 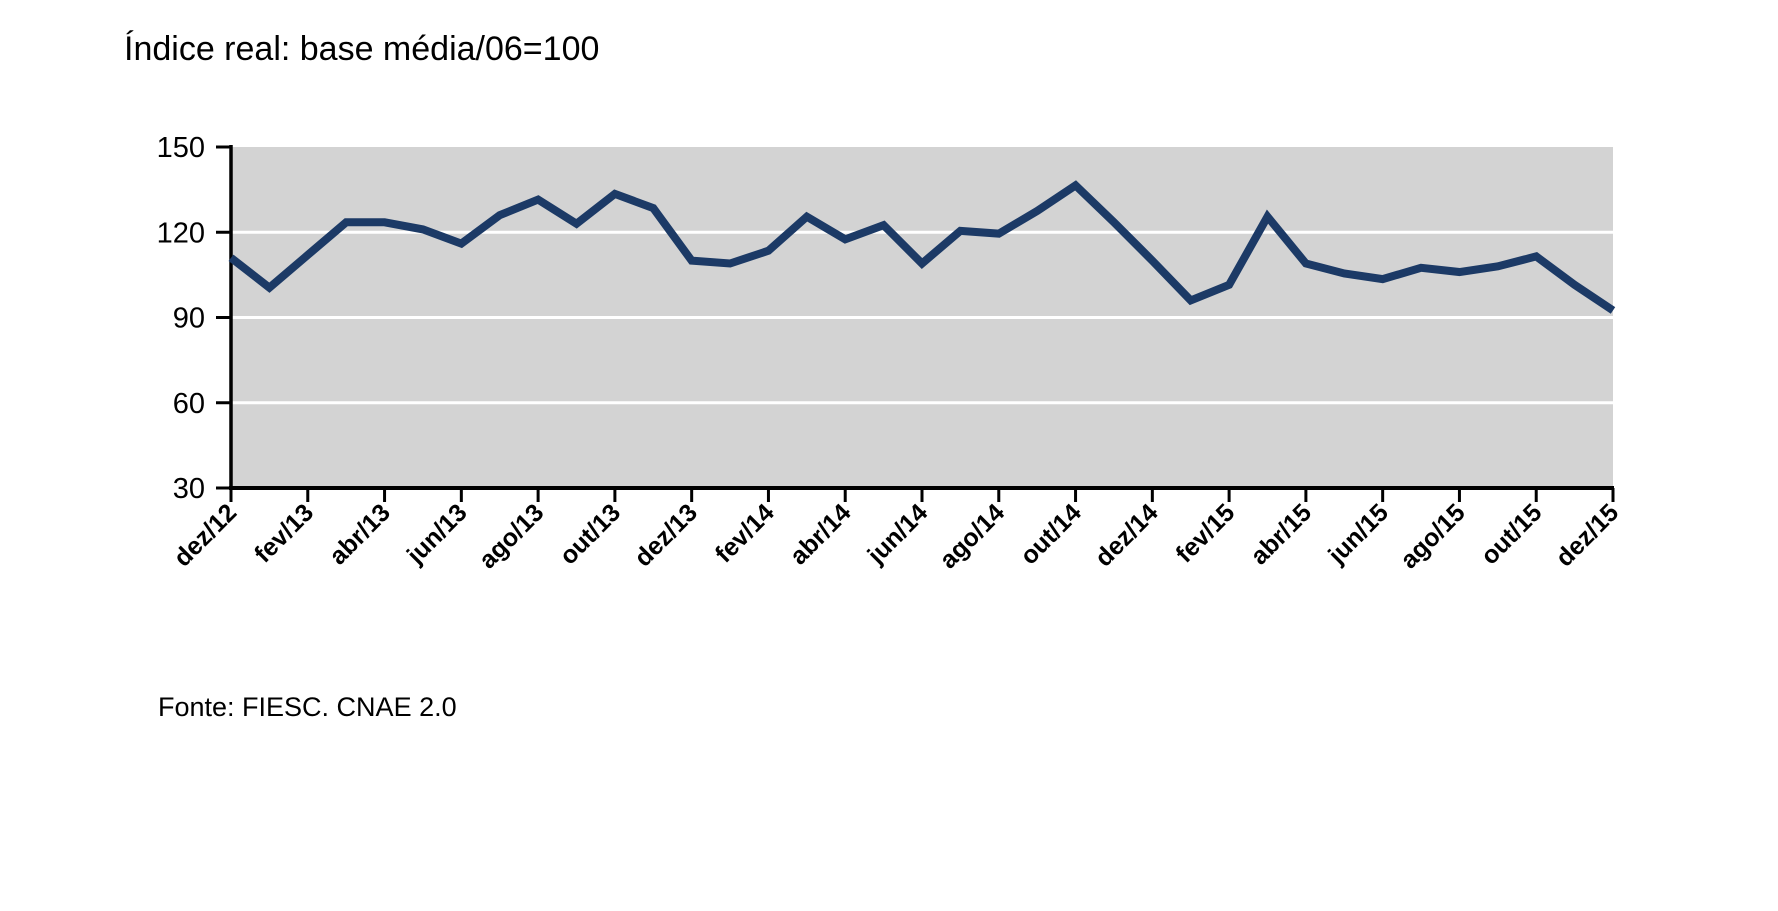 What do you see at coordinates (745, 533) in the screenshot?
I see `x-tick-label: fev/14` at bounding box center [745, 533].